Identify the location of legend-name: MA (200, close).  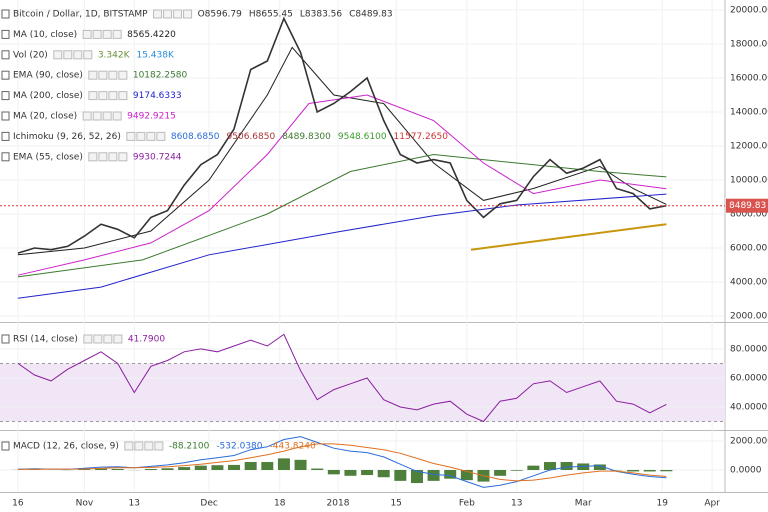
(48, 96).